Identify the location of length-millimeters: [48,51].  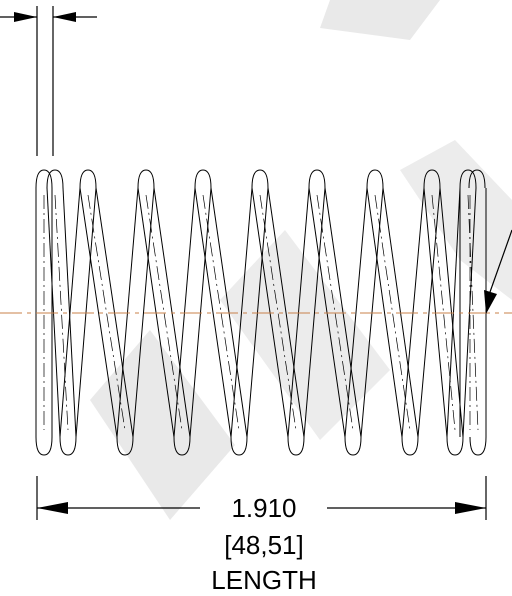
(264, 545).